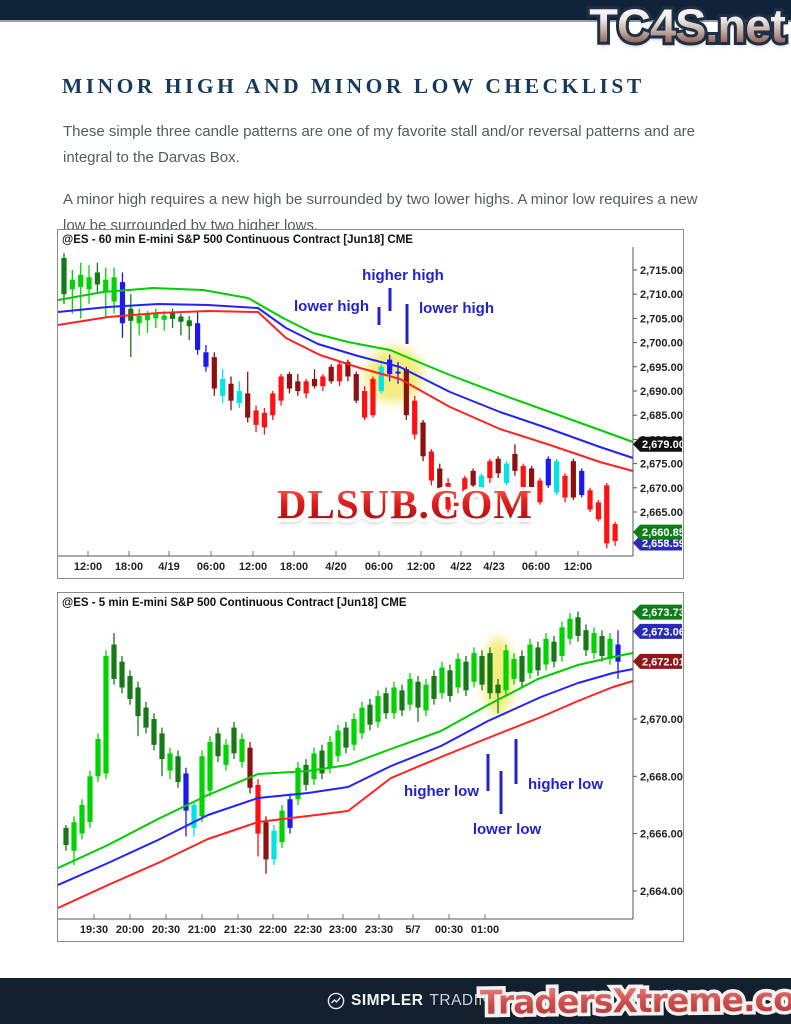 Image resolution: width=791 pixels, height=1024 pixels. Describe the element at coordinates (379, 930) in the screenshot. I see `svg-text: 23:30` at that location.